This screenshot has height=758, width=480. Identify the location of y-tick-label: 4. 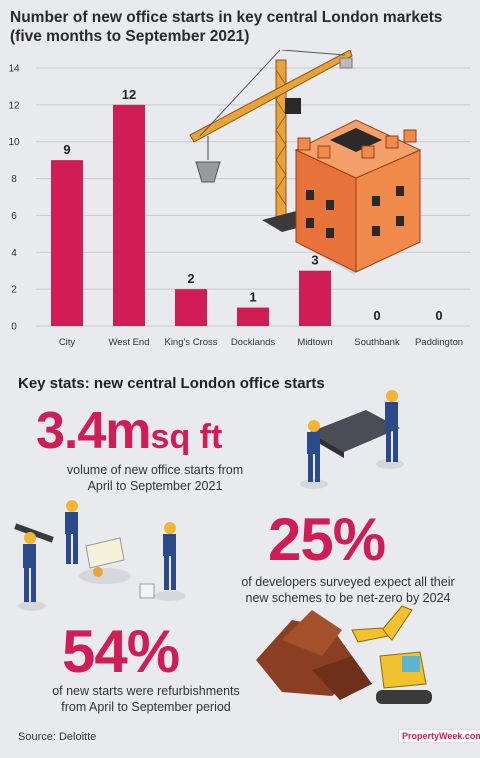
(14, 253).